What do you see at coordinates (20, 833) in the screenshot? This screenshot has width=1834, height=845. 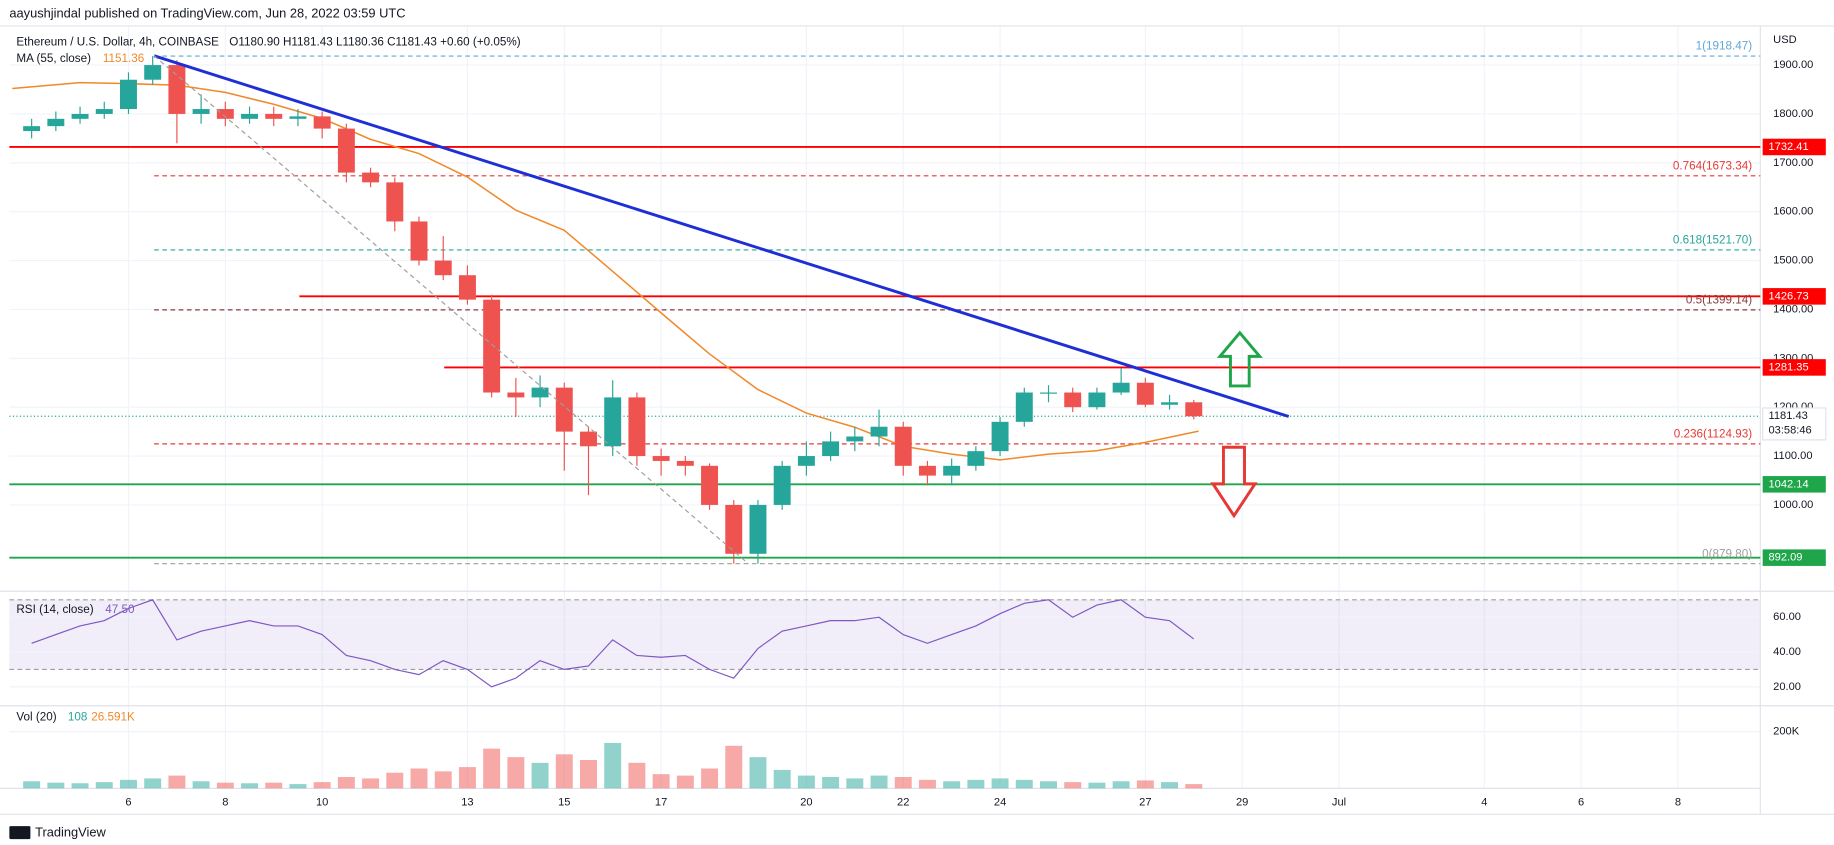 I see `logo` at bounding box center [20, 833].